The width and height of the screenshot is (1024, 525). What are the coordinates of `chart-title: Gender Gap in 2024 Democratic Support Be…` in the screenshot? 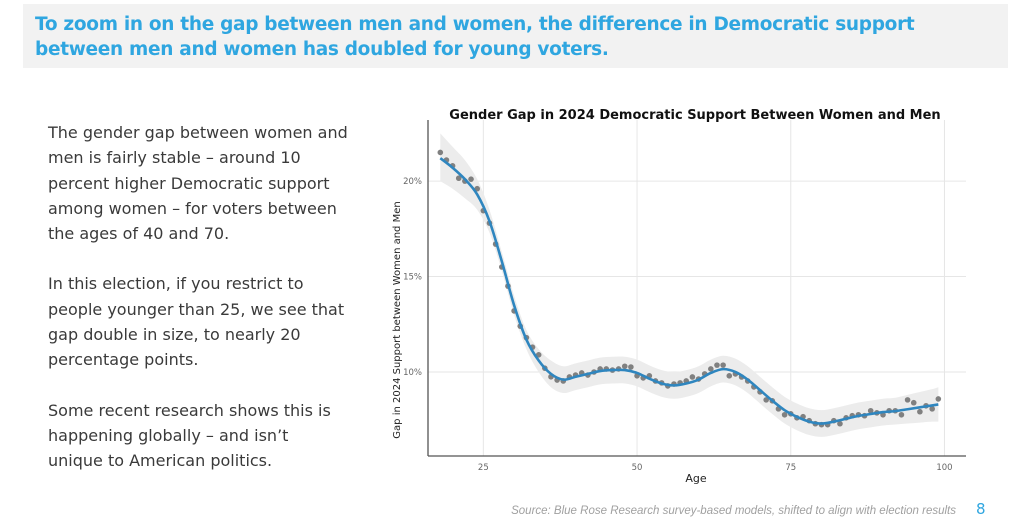 It's located at (694, 115).